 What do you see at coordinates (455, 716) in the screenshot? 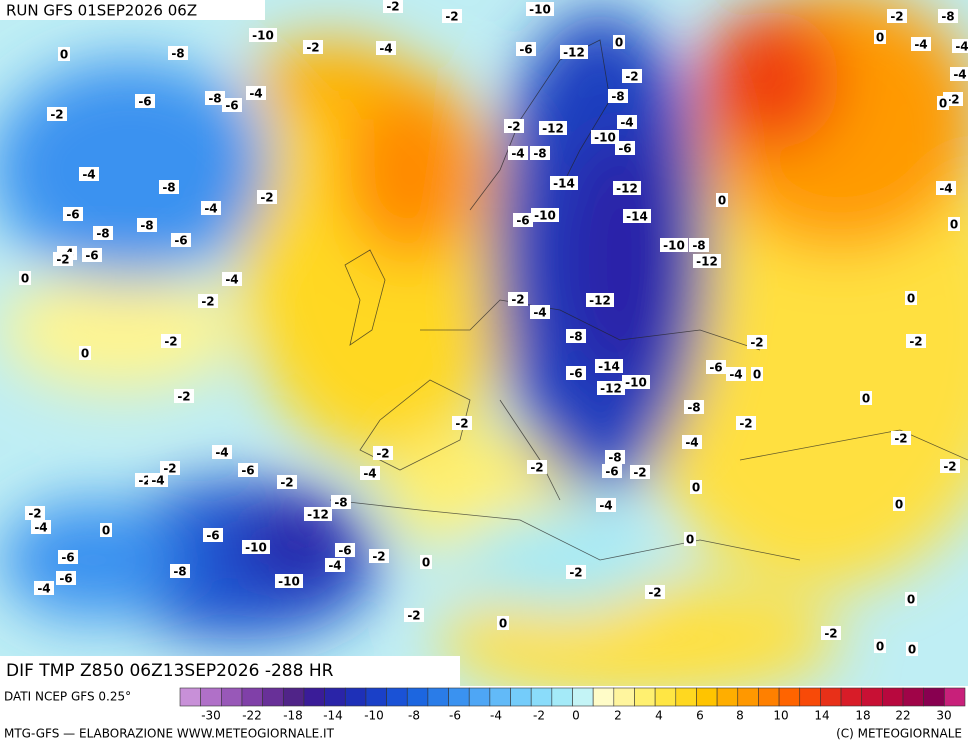
I see `colorbar-label: -6` at bounding box center [455, 716].